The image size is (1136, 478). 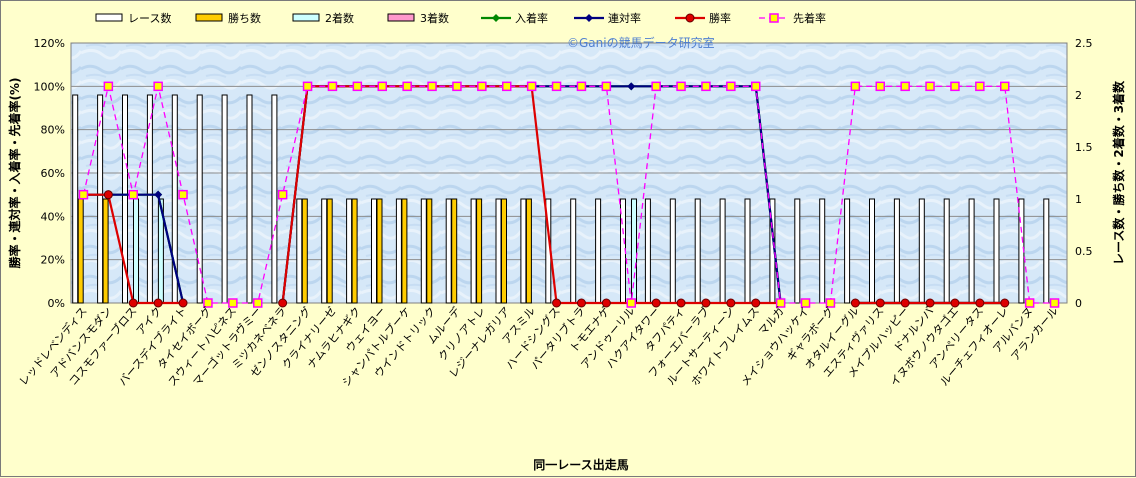 What do you see at coordinates (323, 18) in the screenshot?
I see `legend-entry: 2着数` at bounding box center [323, 18].